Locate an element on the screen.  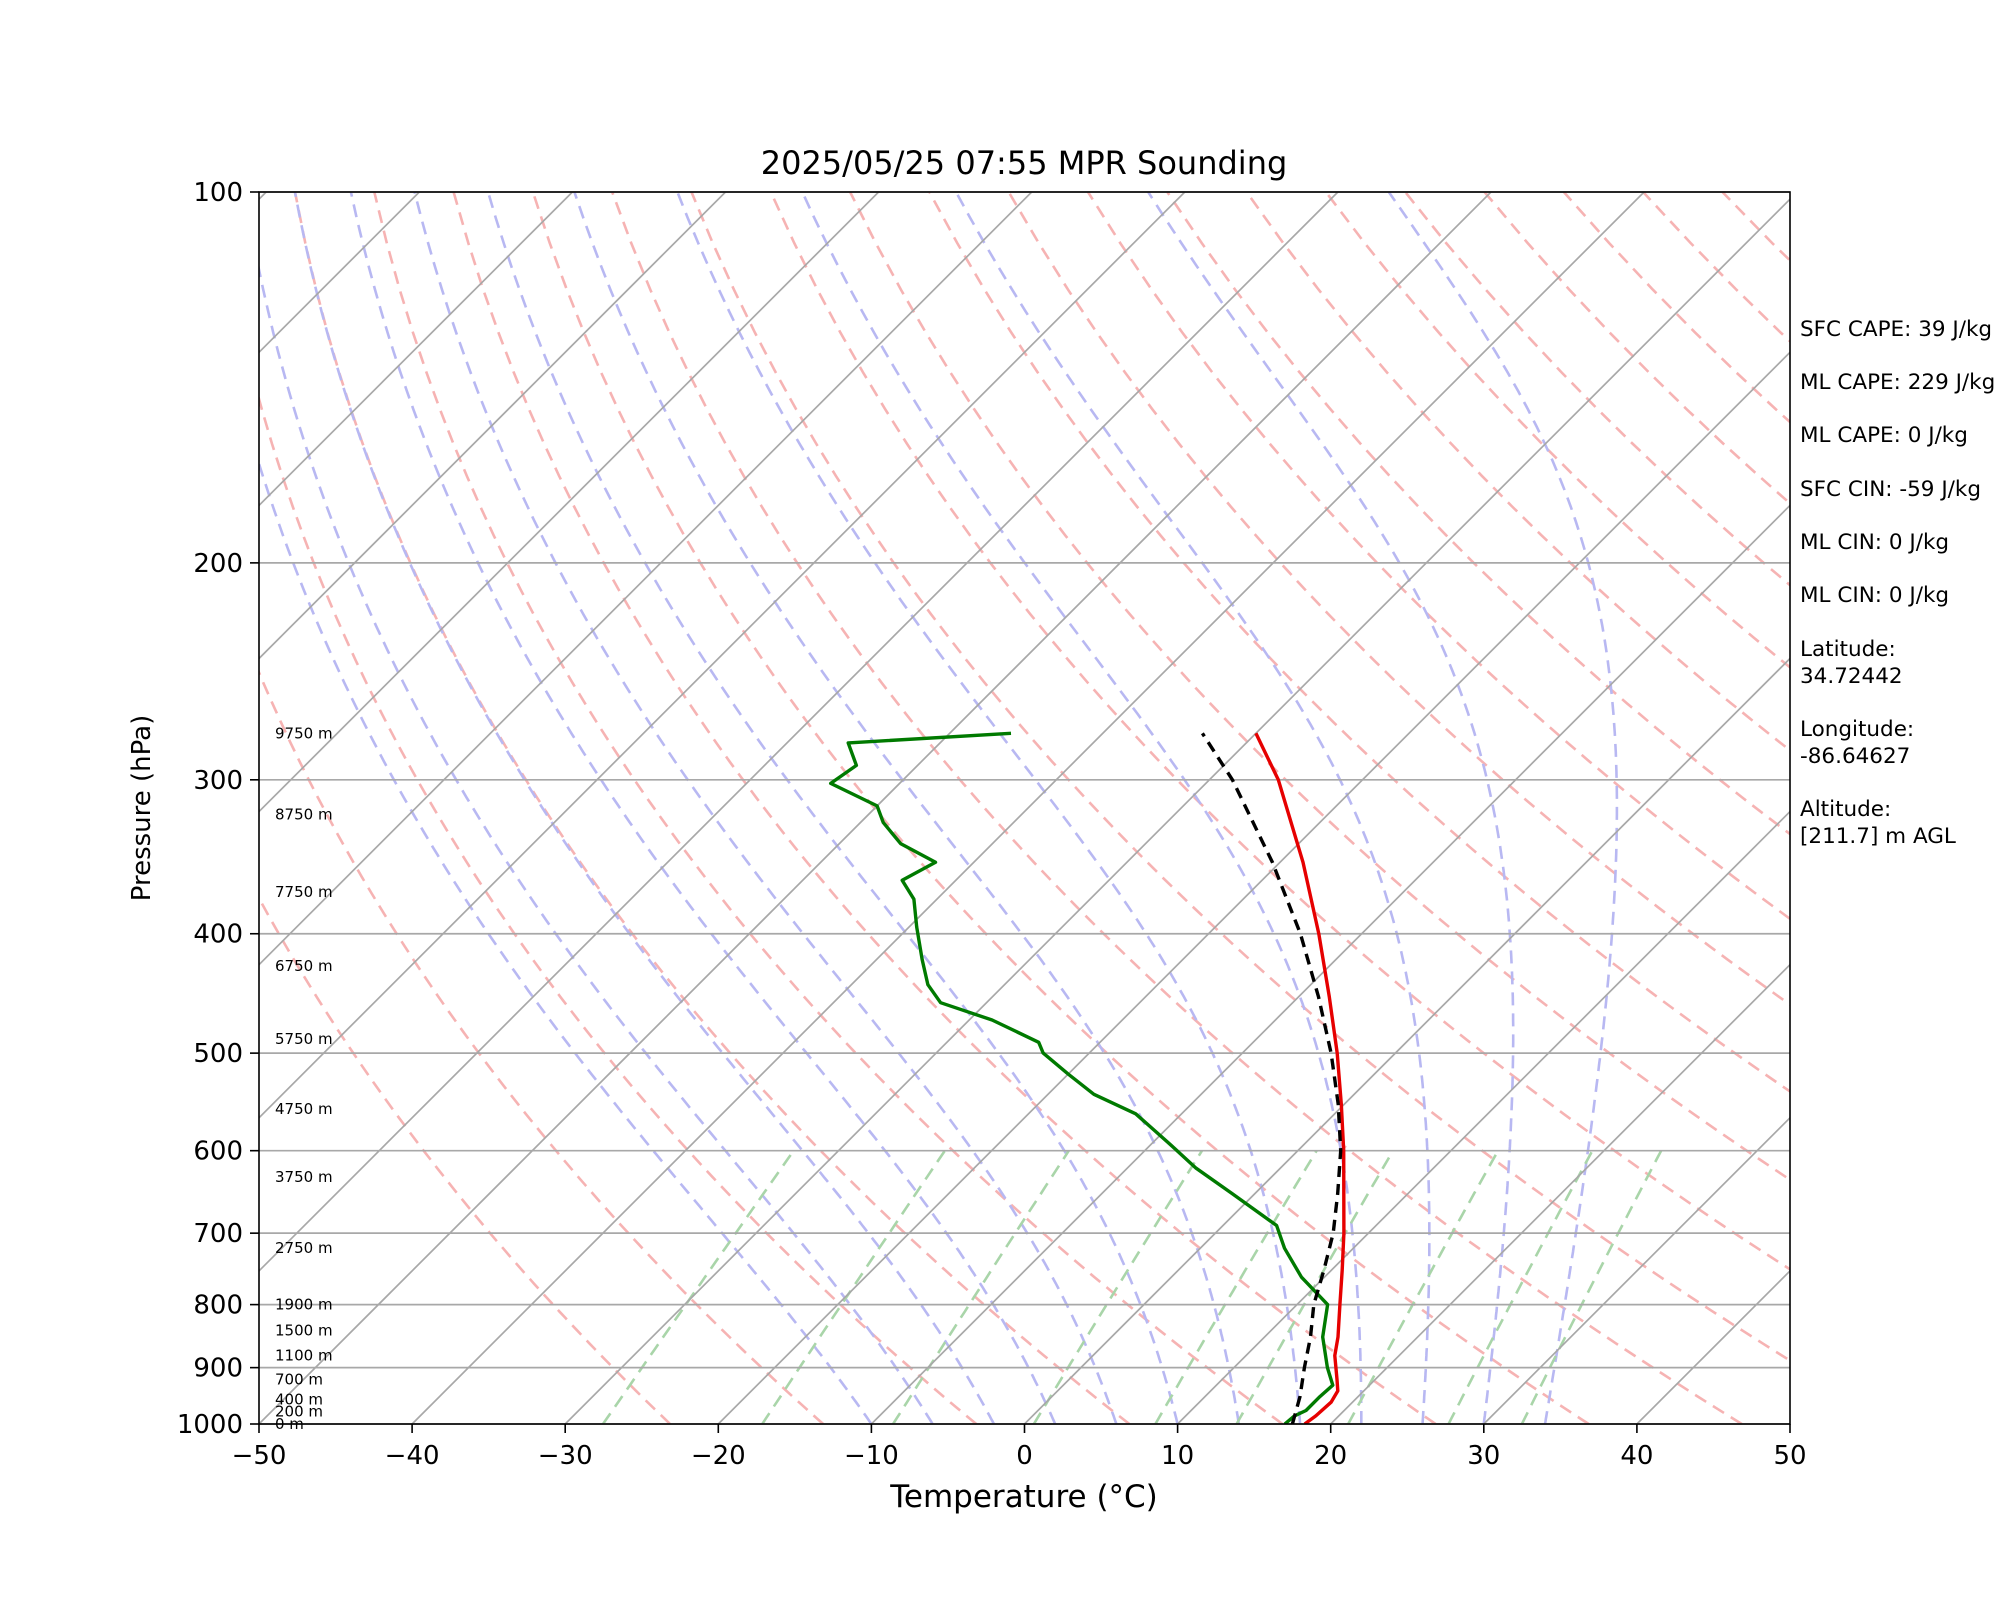
height-label: 9750 m is located at coordinates (304, 733).